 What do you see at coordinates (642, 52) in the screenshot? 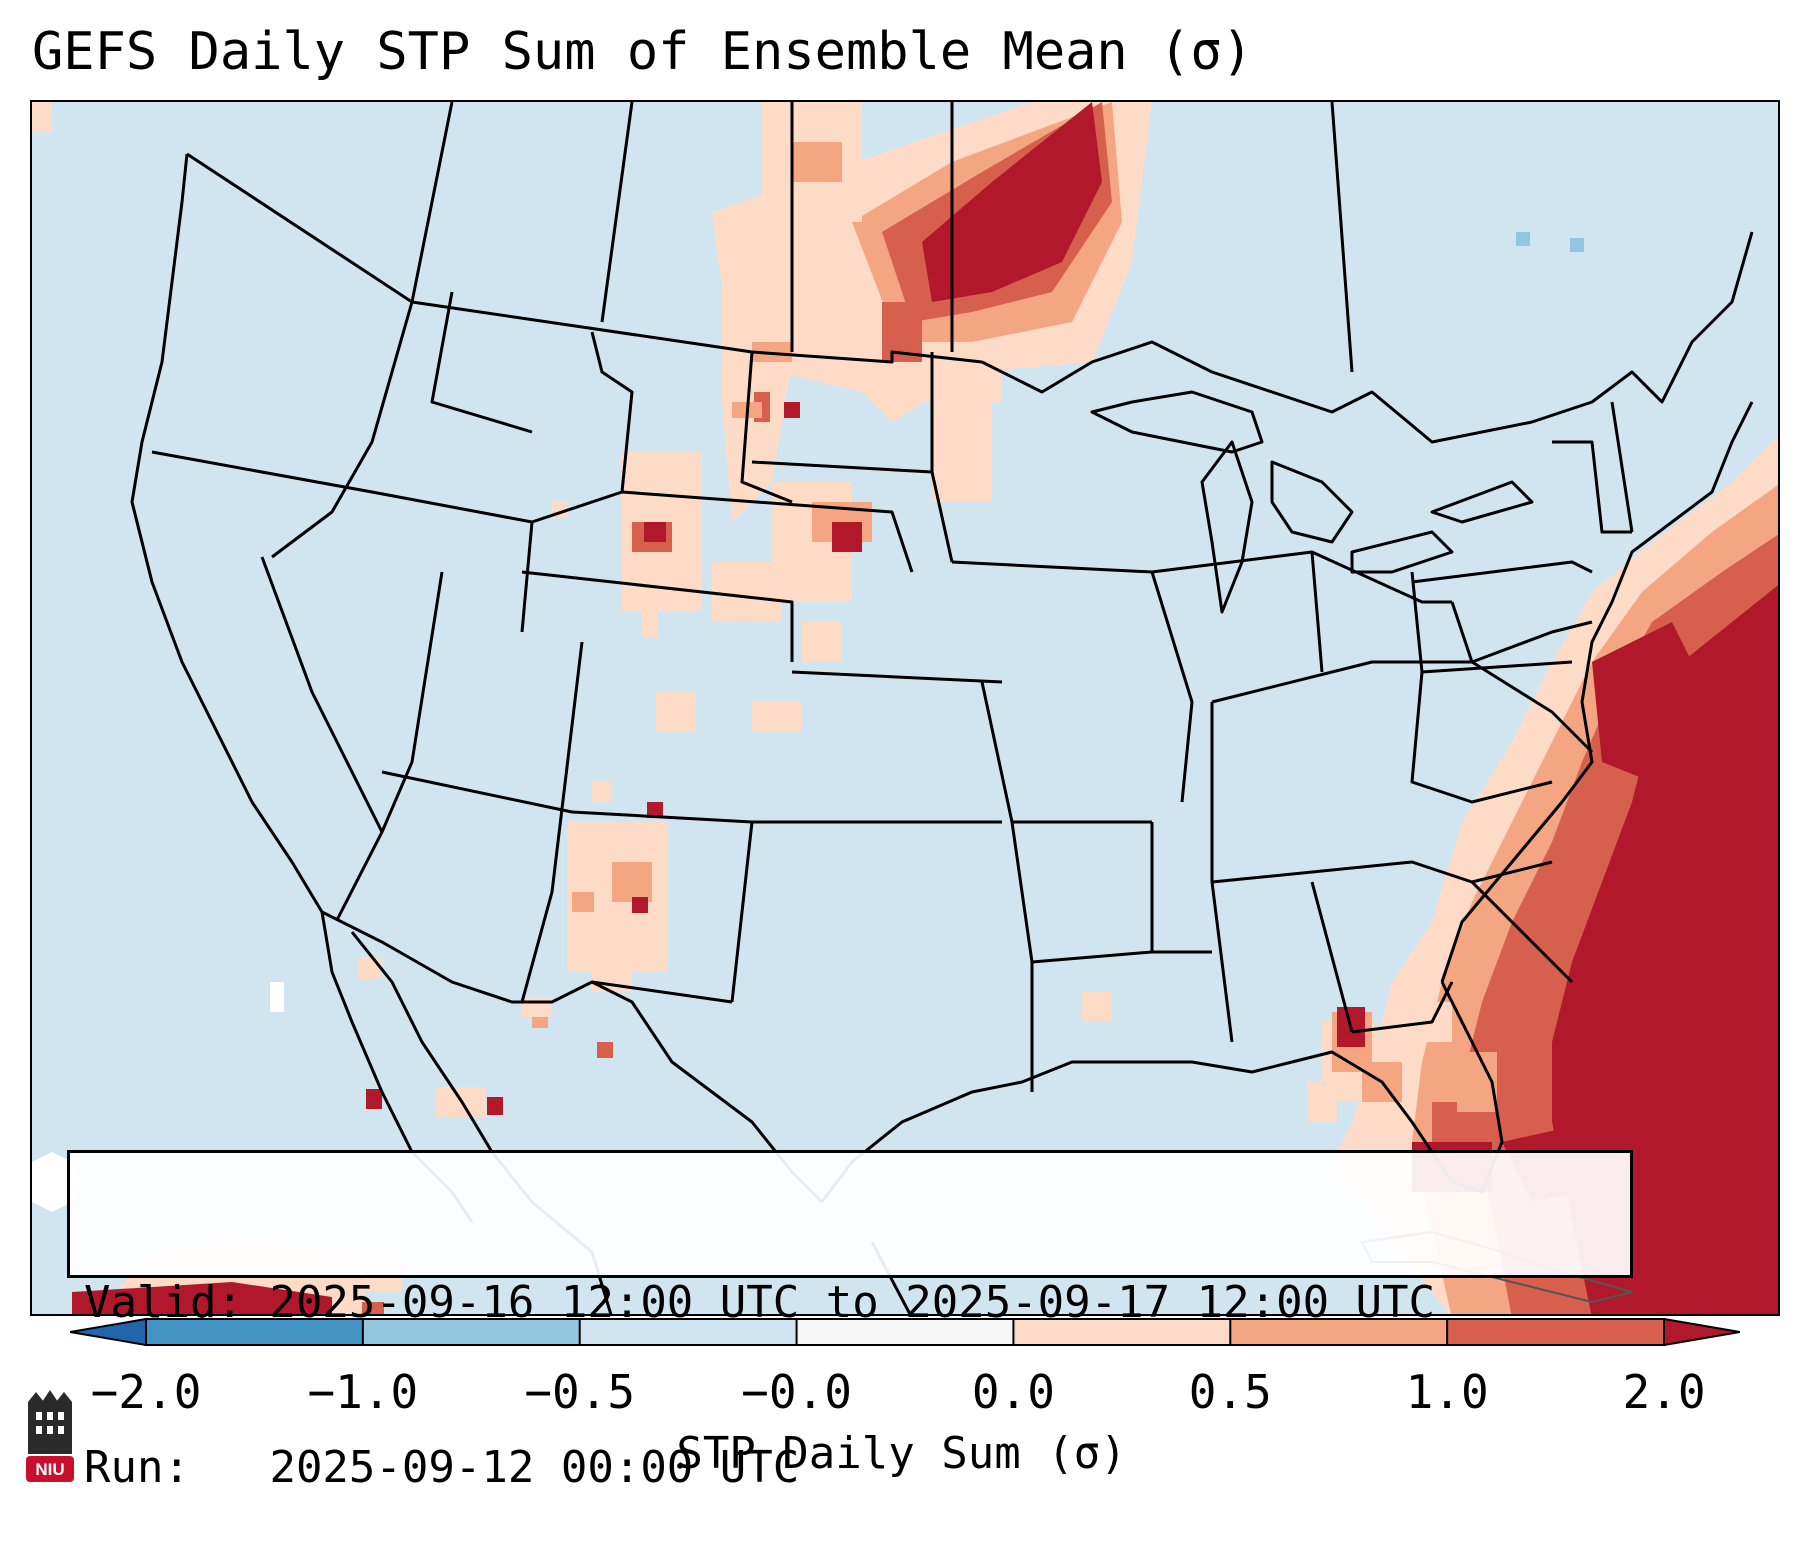
I see `map-title: GEFS Daily STP Sum of Ensemble Mean (σ)` at bounding box center [642, 52].